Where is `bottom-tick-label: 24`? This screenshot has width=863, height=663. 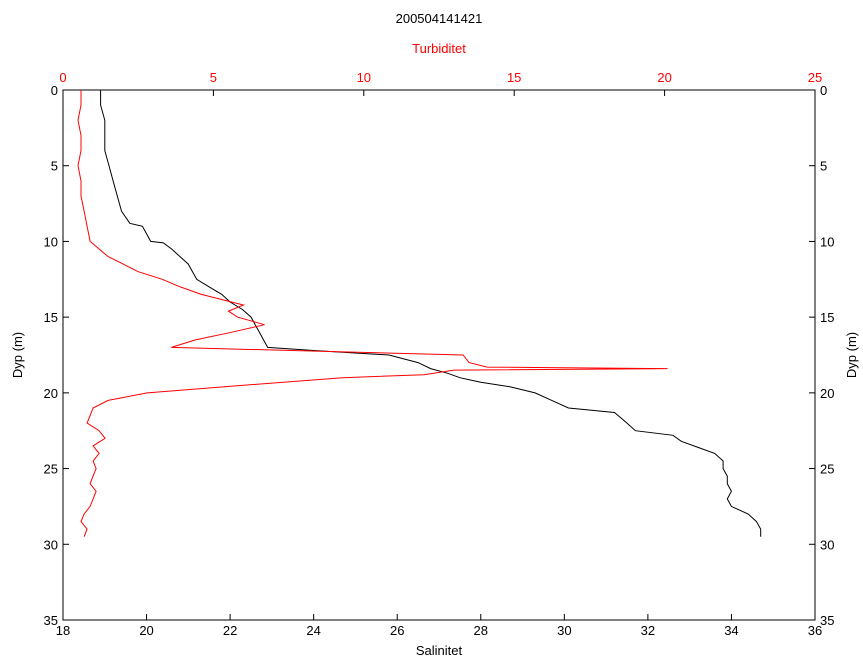
bottom-tick-label: 24 is located at coordinates (313, 630).